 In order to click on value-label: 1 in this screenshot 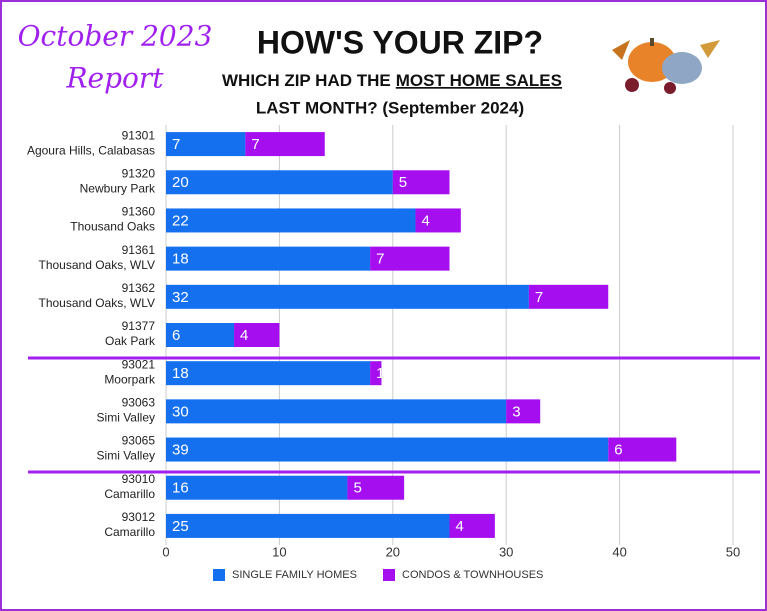, I will do `click(380, 373)`.